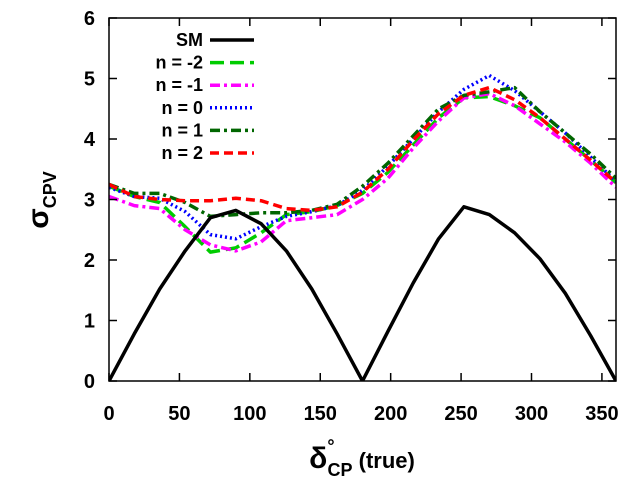  Describe the element at coordinates (179, 85) in the screenshot. I see `legend-label: n = -1` at that location.